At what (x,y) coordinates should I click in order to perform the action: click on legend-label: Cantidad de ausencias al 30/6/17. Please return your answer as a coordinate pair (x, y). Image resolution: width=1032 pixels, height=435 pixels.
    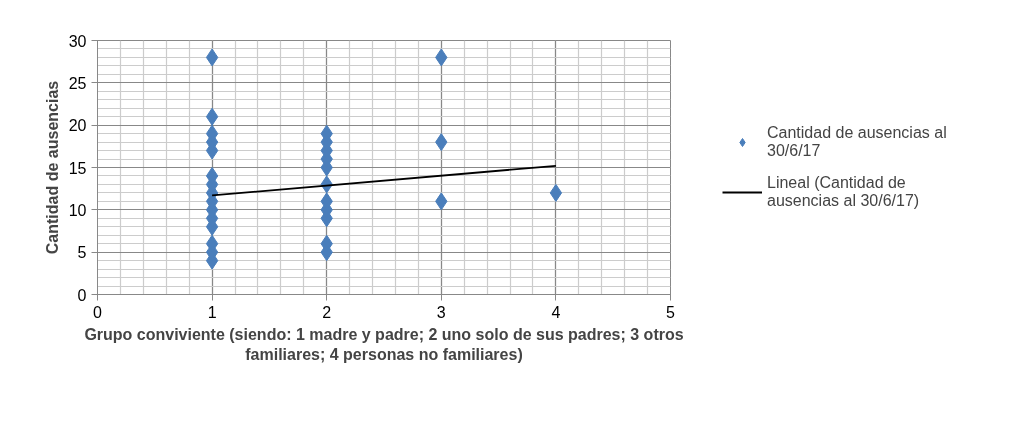
    Looking at the image, I should click on (857, 142).